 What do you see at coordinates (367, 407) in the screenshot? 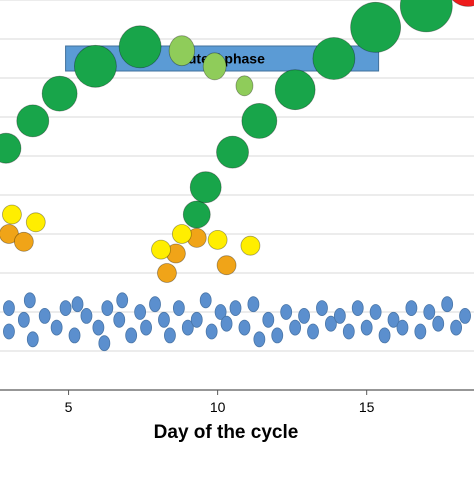
I see `x-tick-label: 15` at bounding box center [367, 407].